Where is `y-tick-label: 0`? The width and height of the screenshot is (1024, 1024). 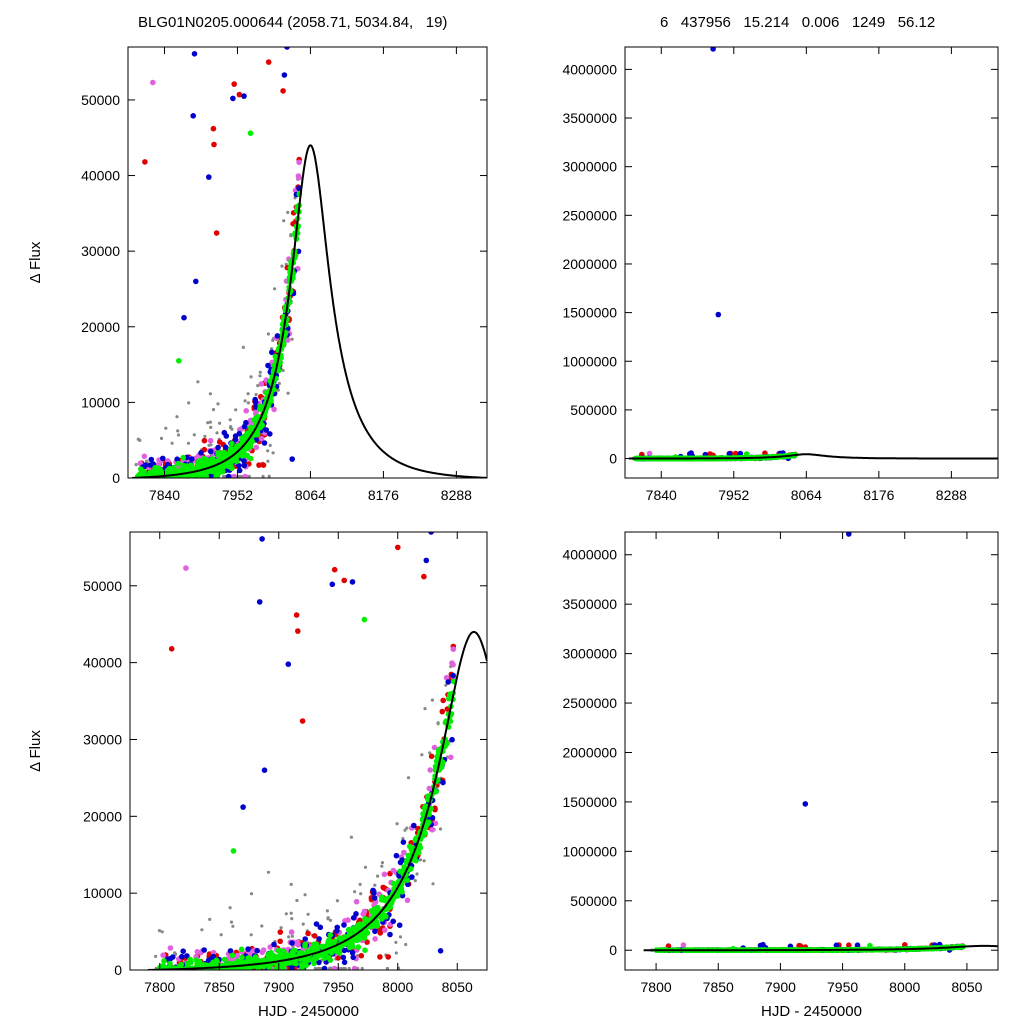 y-tick-label: 0 is located at coordinates (116, 478).